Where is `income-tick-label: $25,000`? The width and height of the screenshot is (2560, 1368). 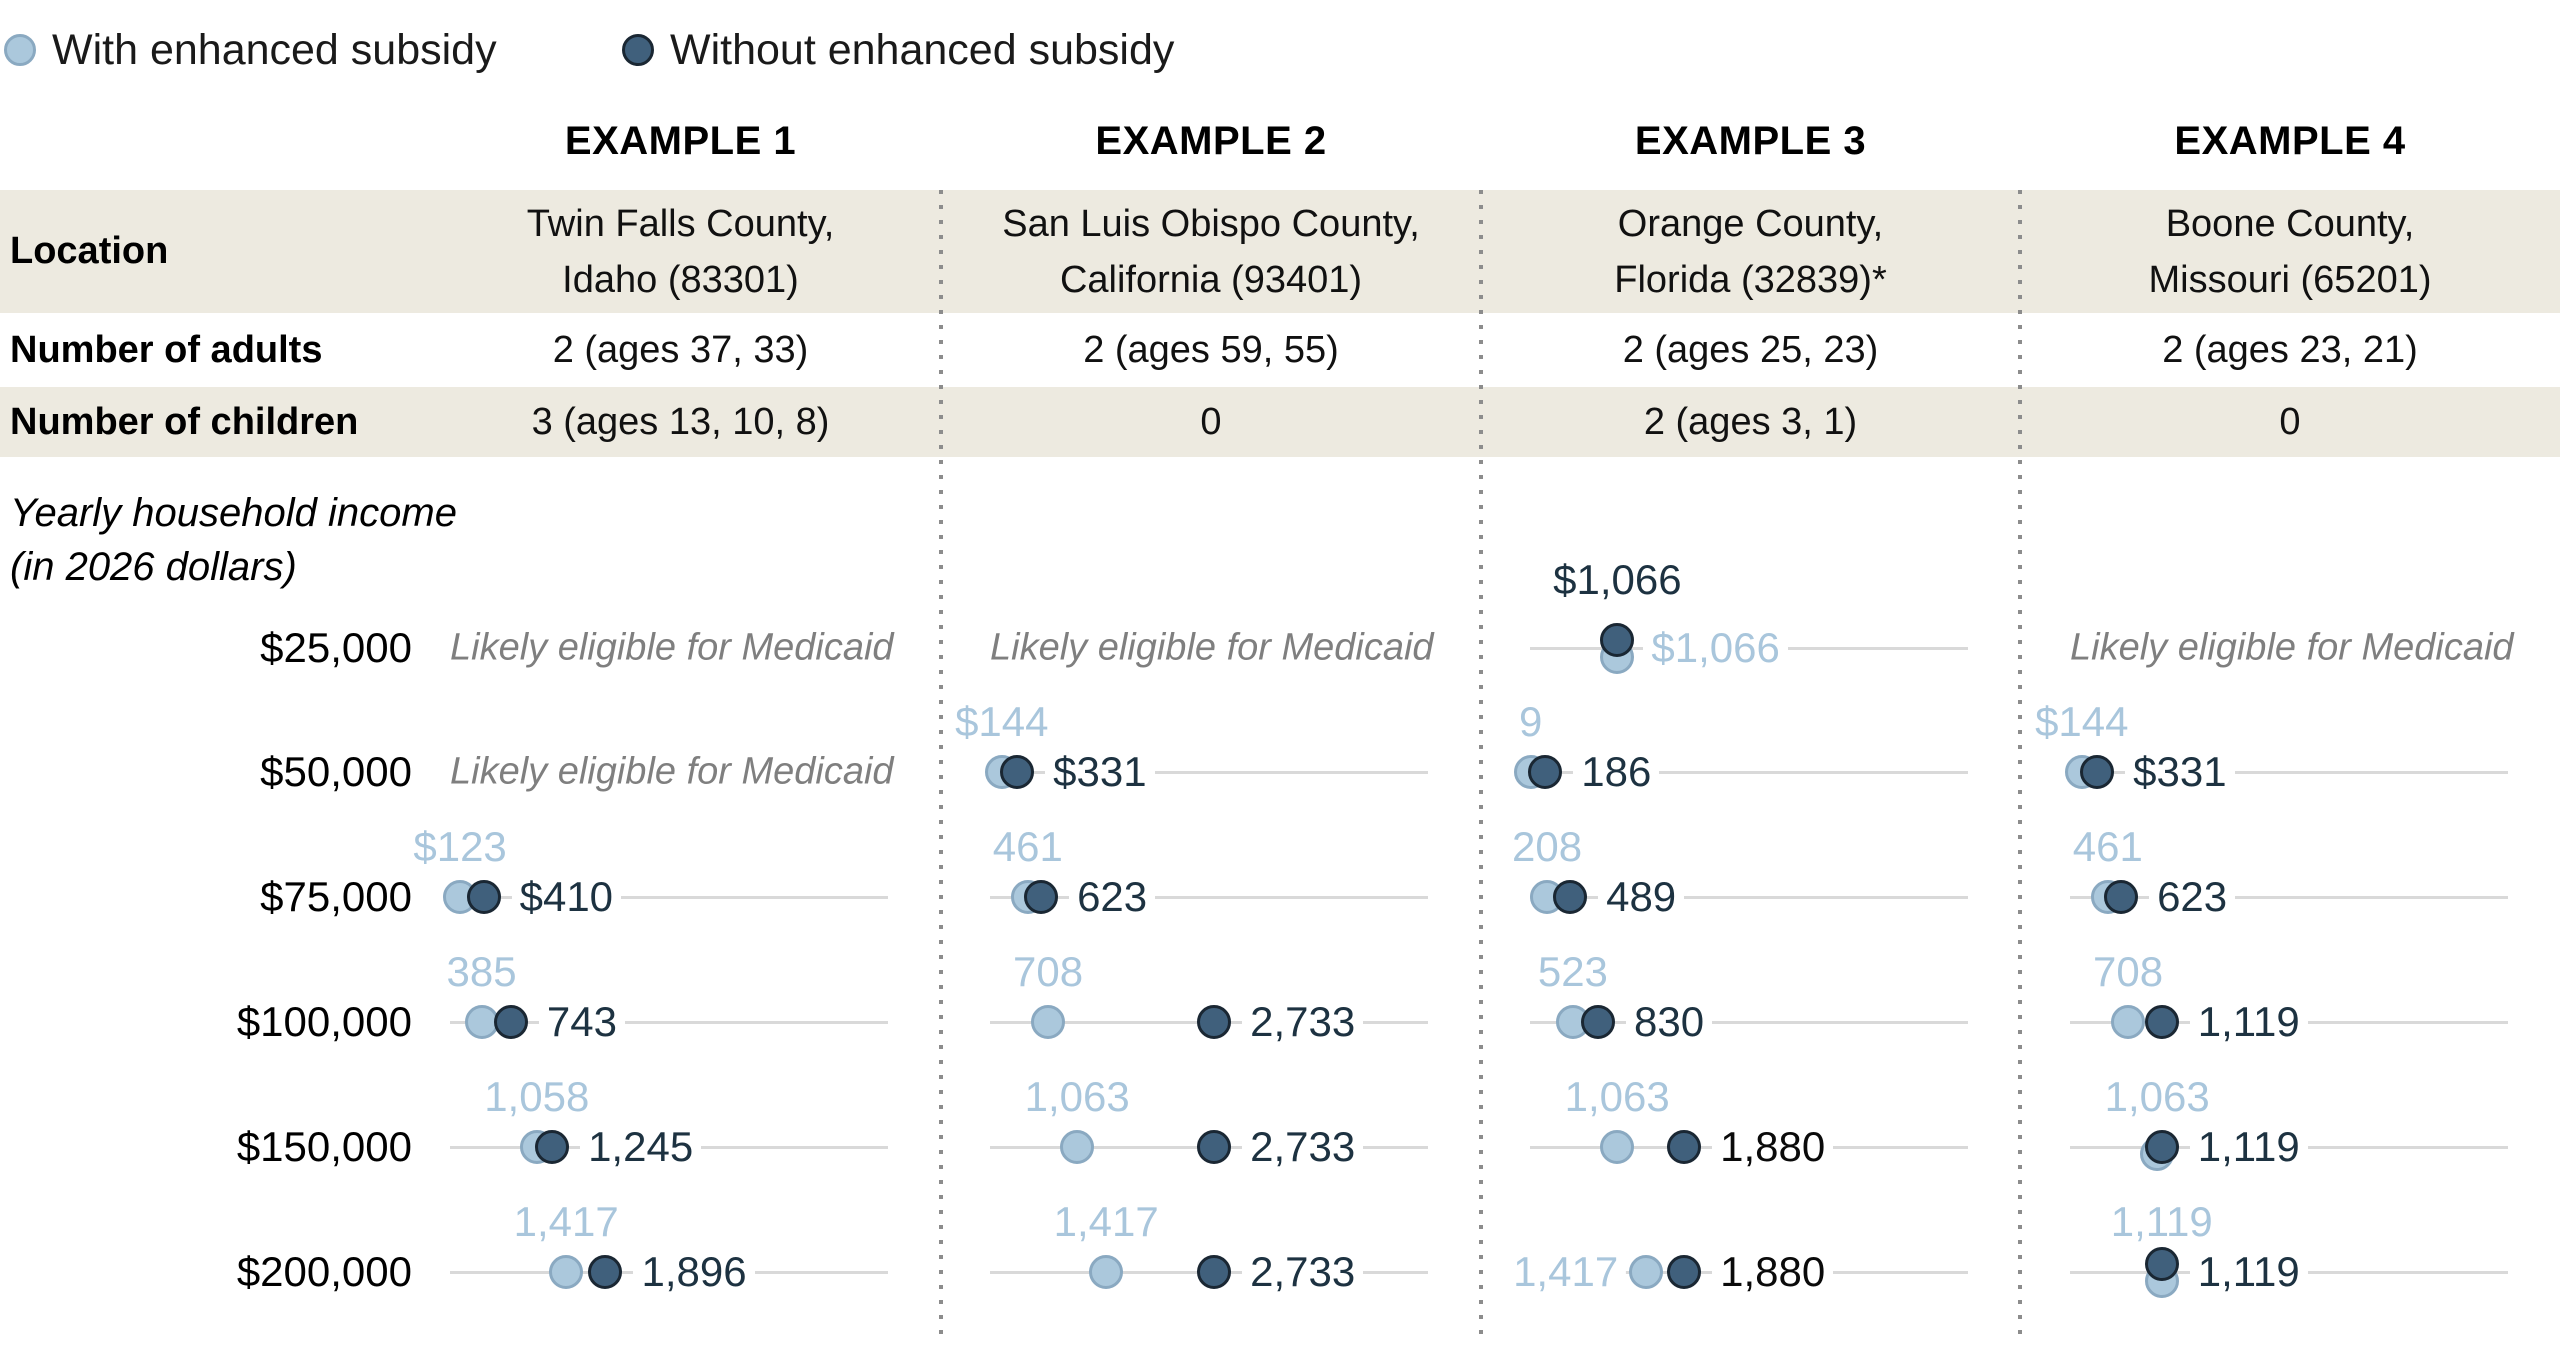 income-tick-label: $25,000 is located at coordinates (336, 647).